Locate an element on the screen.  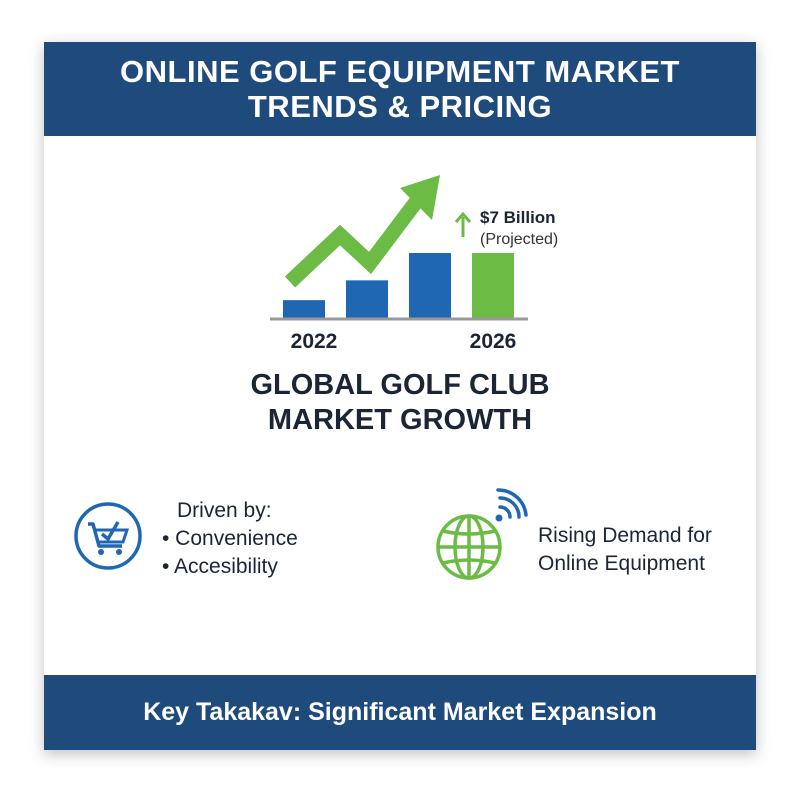
subtitle-line-2: MARKET GROWTH is located at coordinates (400, 420).